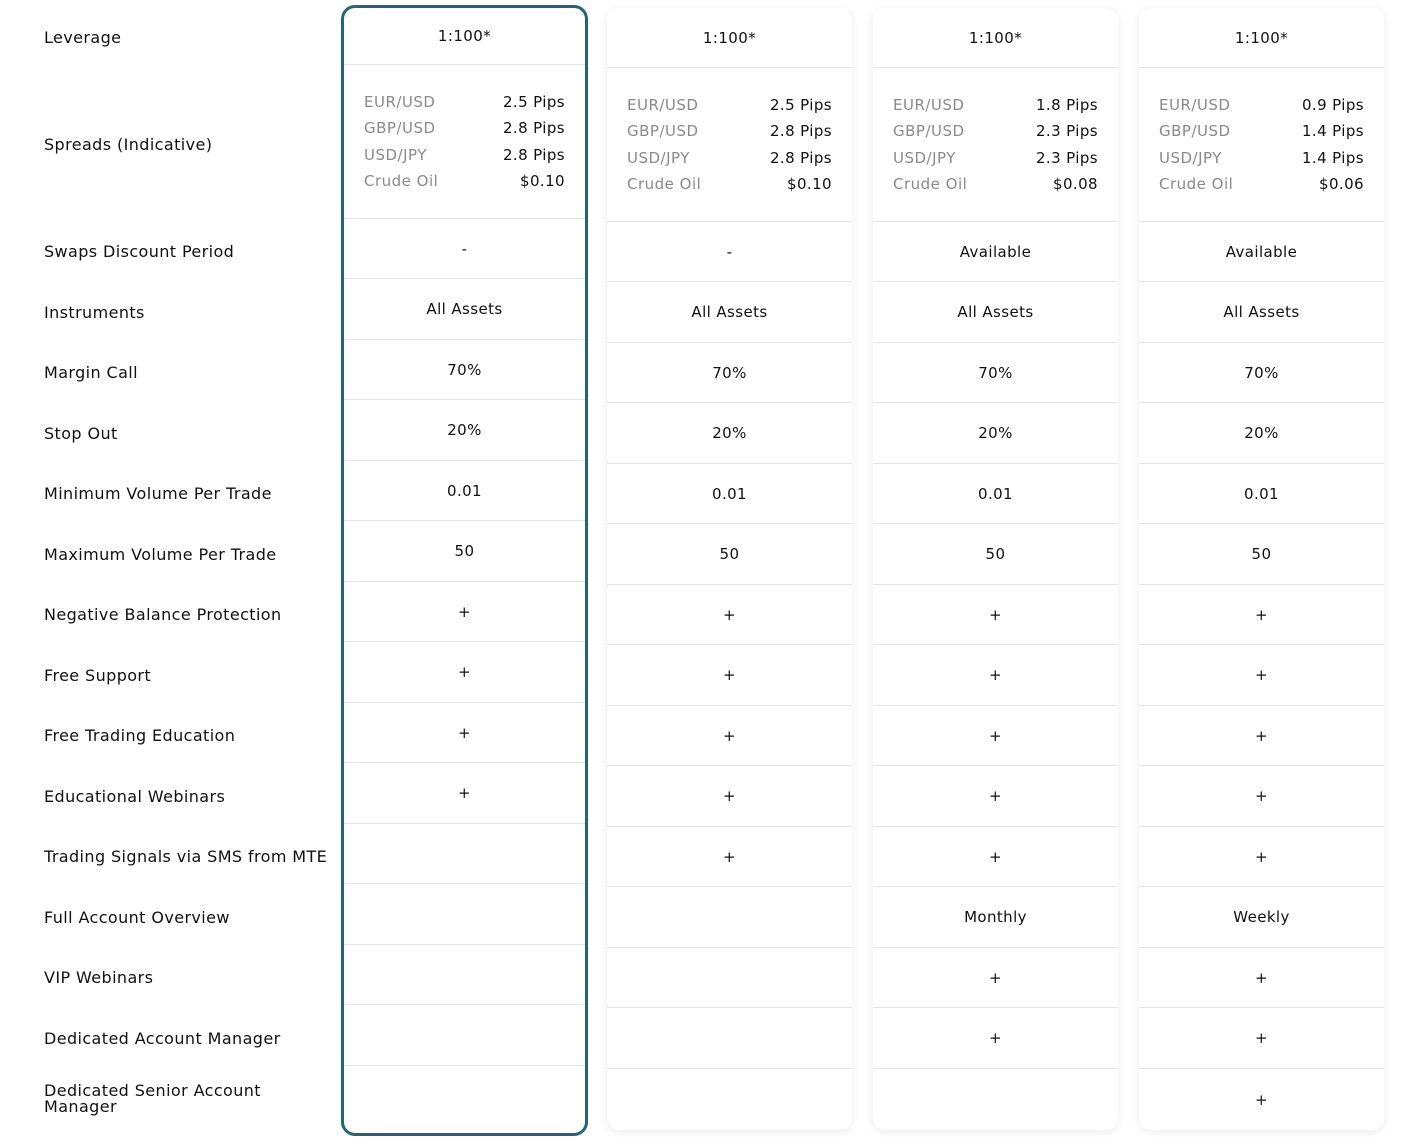  I want to click on spread-line: GBP/USD 2.3 Pips, so click(995, 131).